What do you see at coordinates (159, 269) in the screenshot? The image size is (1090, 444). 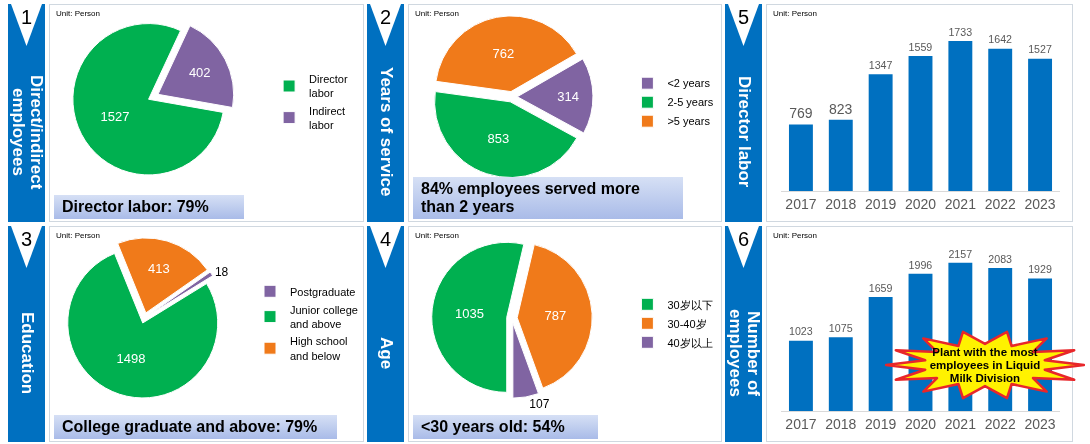 I see `data-label: 413` at bounding box center [159, 269].